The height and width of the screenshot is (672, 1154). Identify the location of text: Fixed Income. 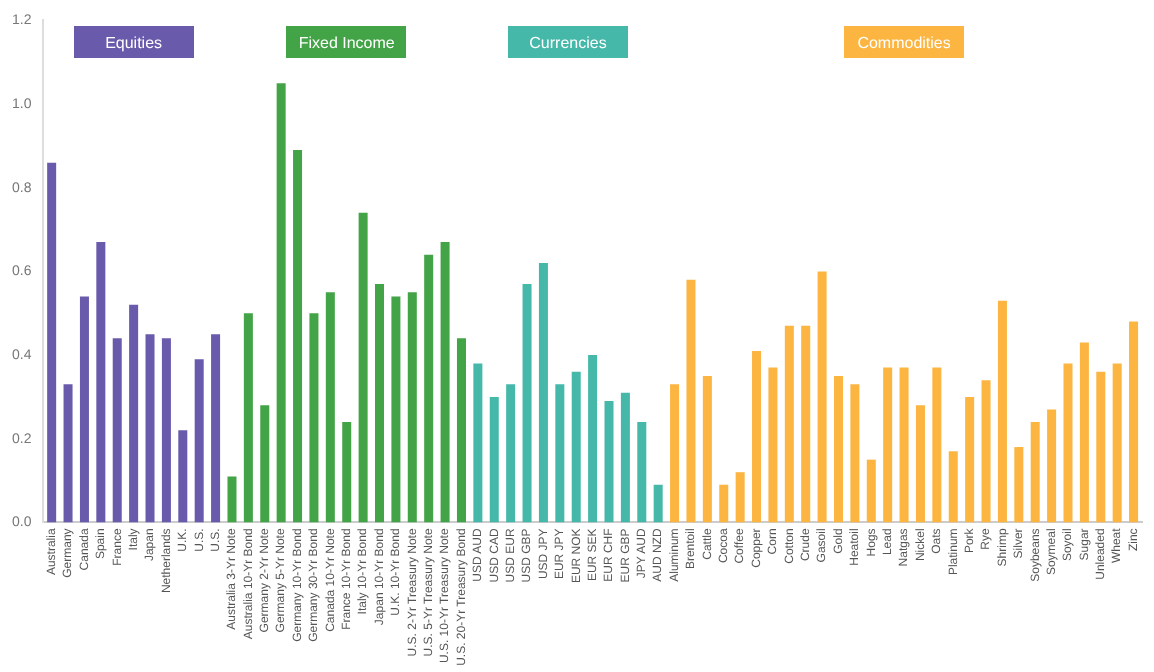
(346, 42).